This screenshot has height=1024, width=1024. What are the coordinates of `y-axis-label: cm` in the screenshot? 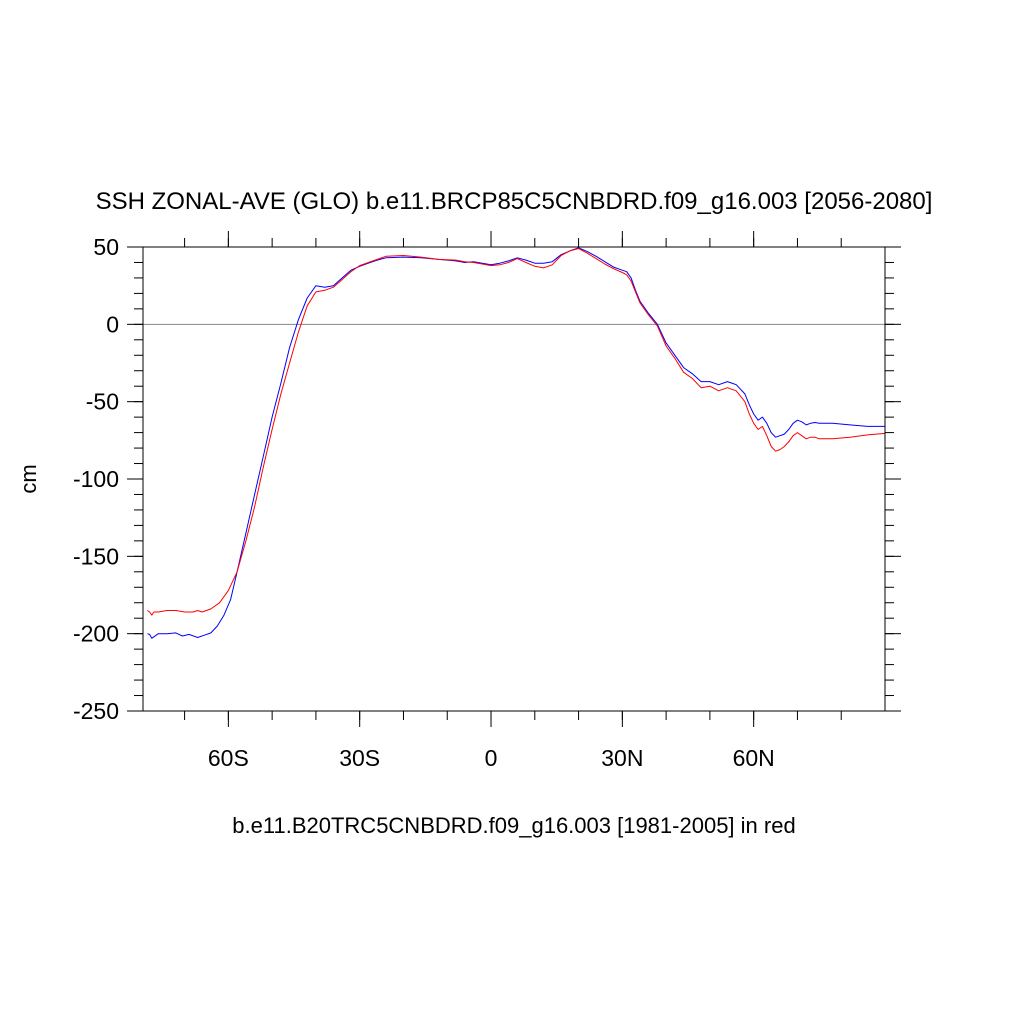 It's located at (28, 478).